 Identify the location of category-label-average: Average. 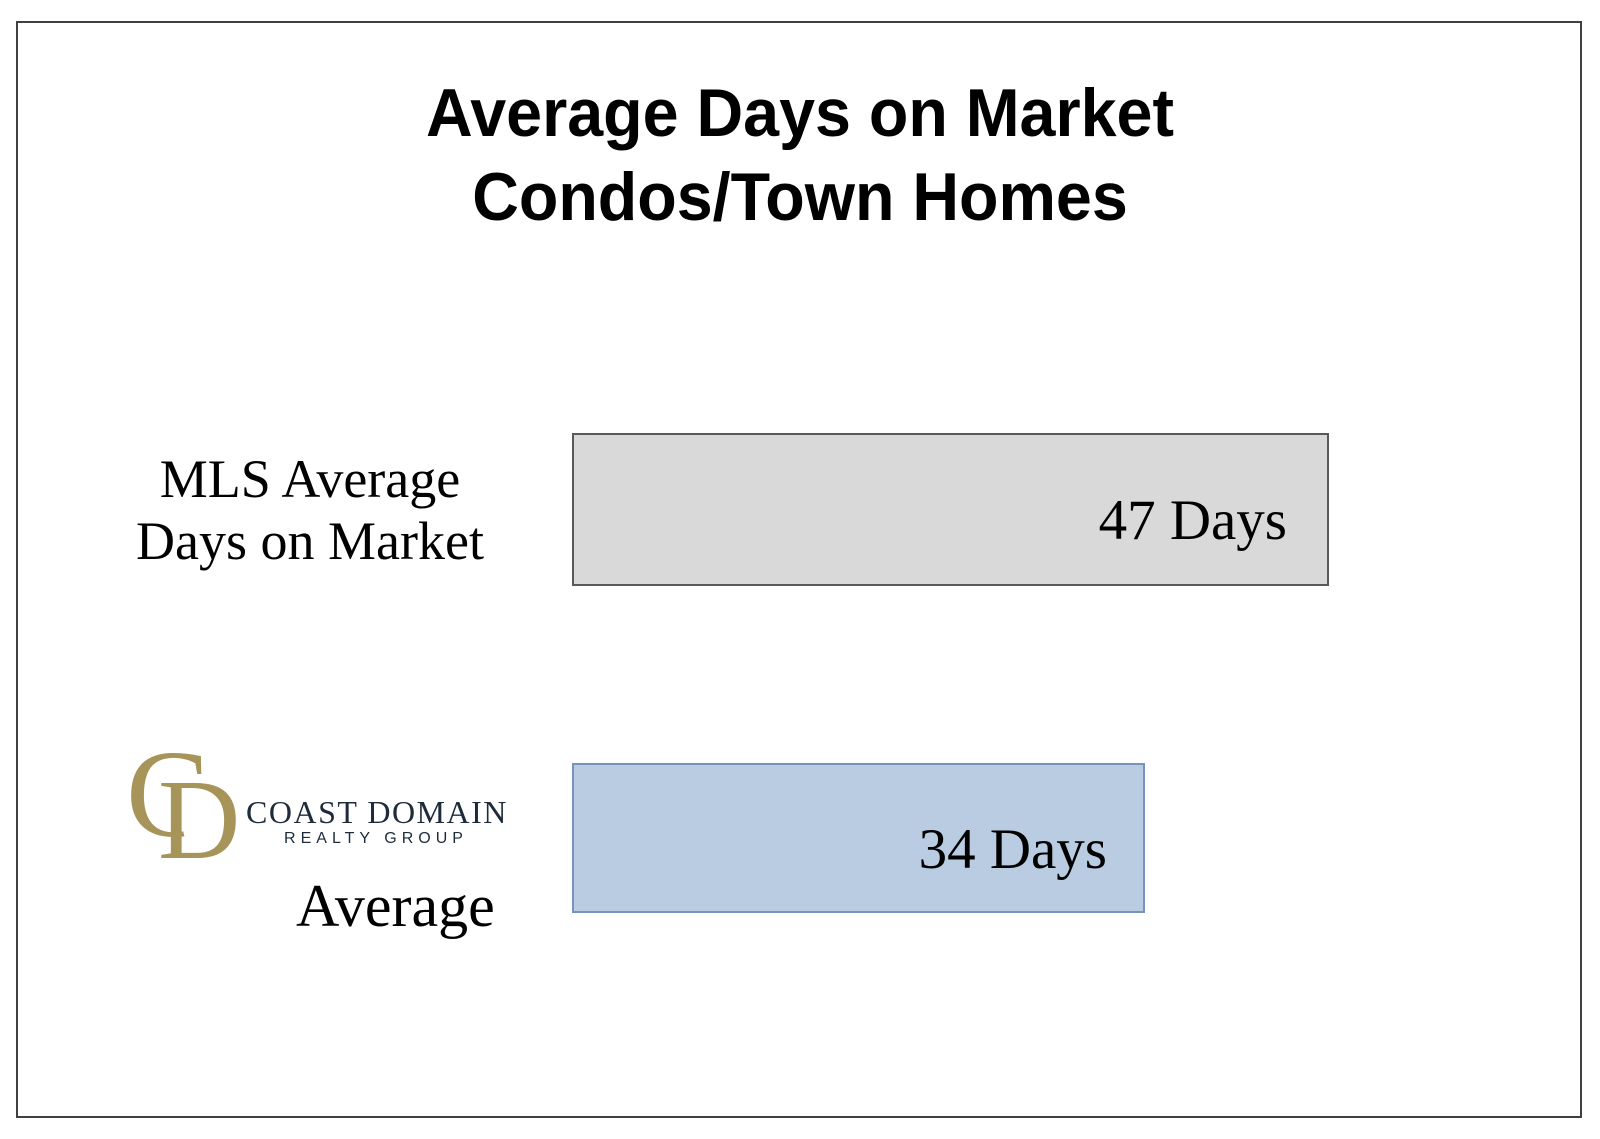
(395, 906).